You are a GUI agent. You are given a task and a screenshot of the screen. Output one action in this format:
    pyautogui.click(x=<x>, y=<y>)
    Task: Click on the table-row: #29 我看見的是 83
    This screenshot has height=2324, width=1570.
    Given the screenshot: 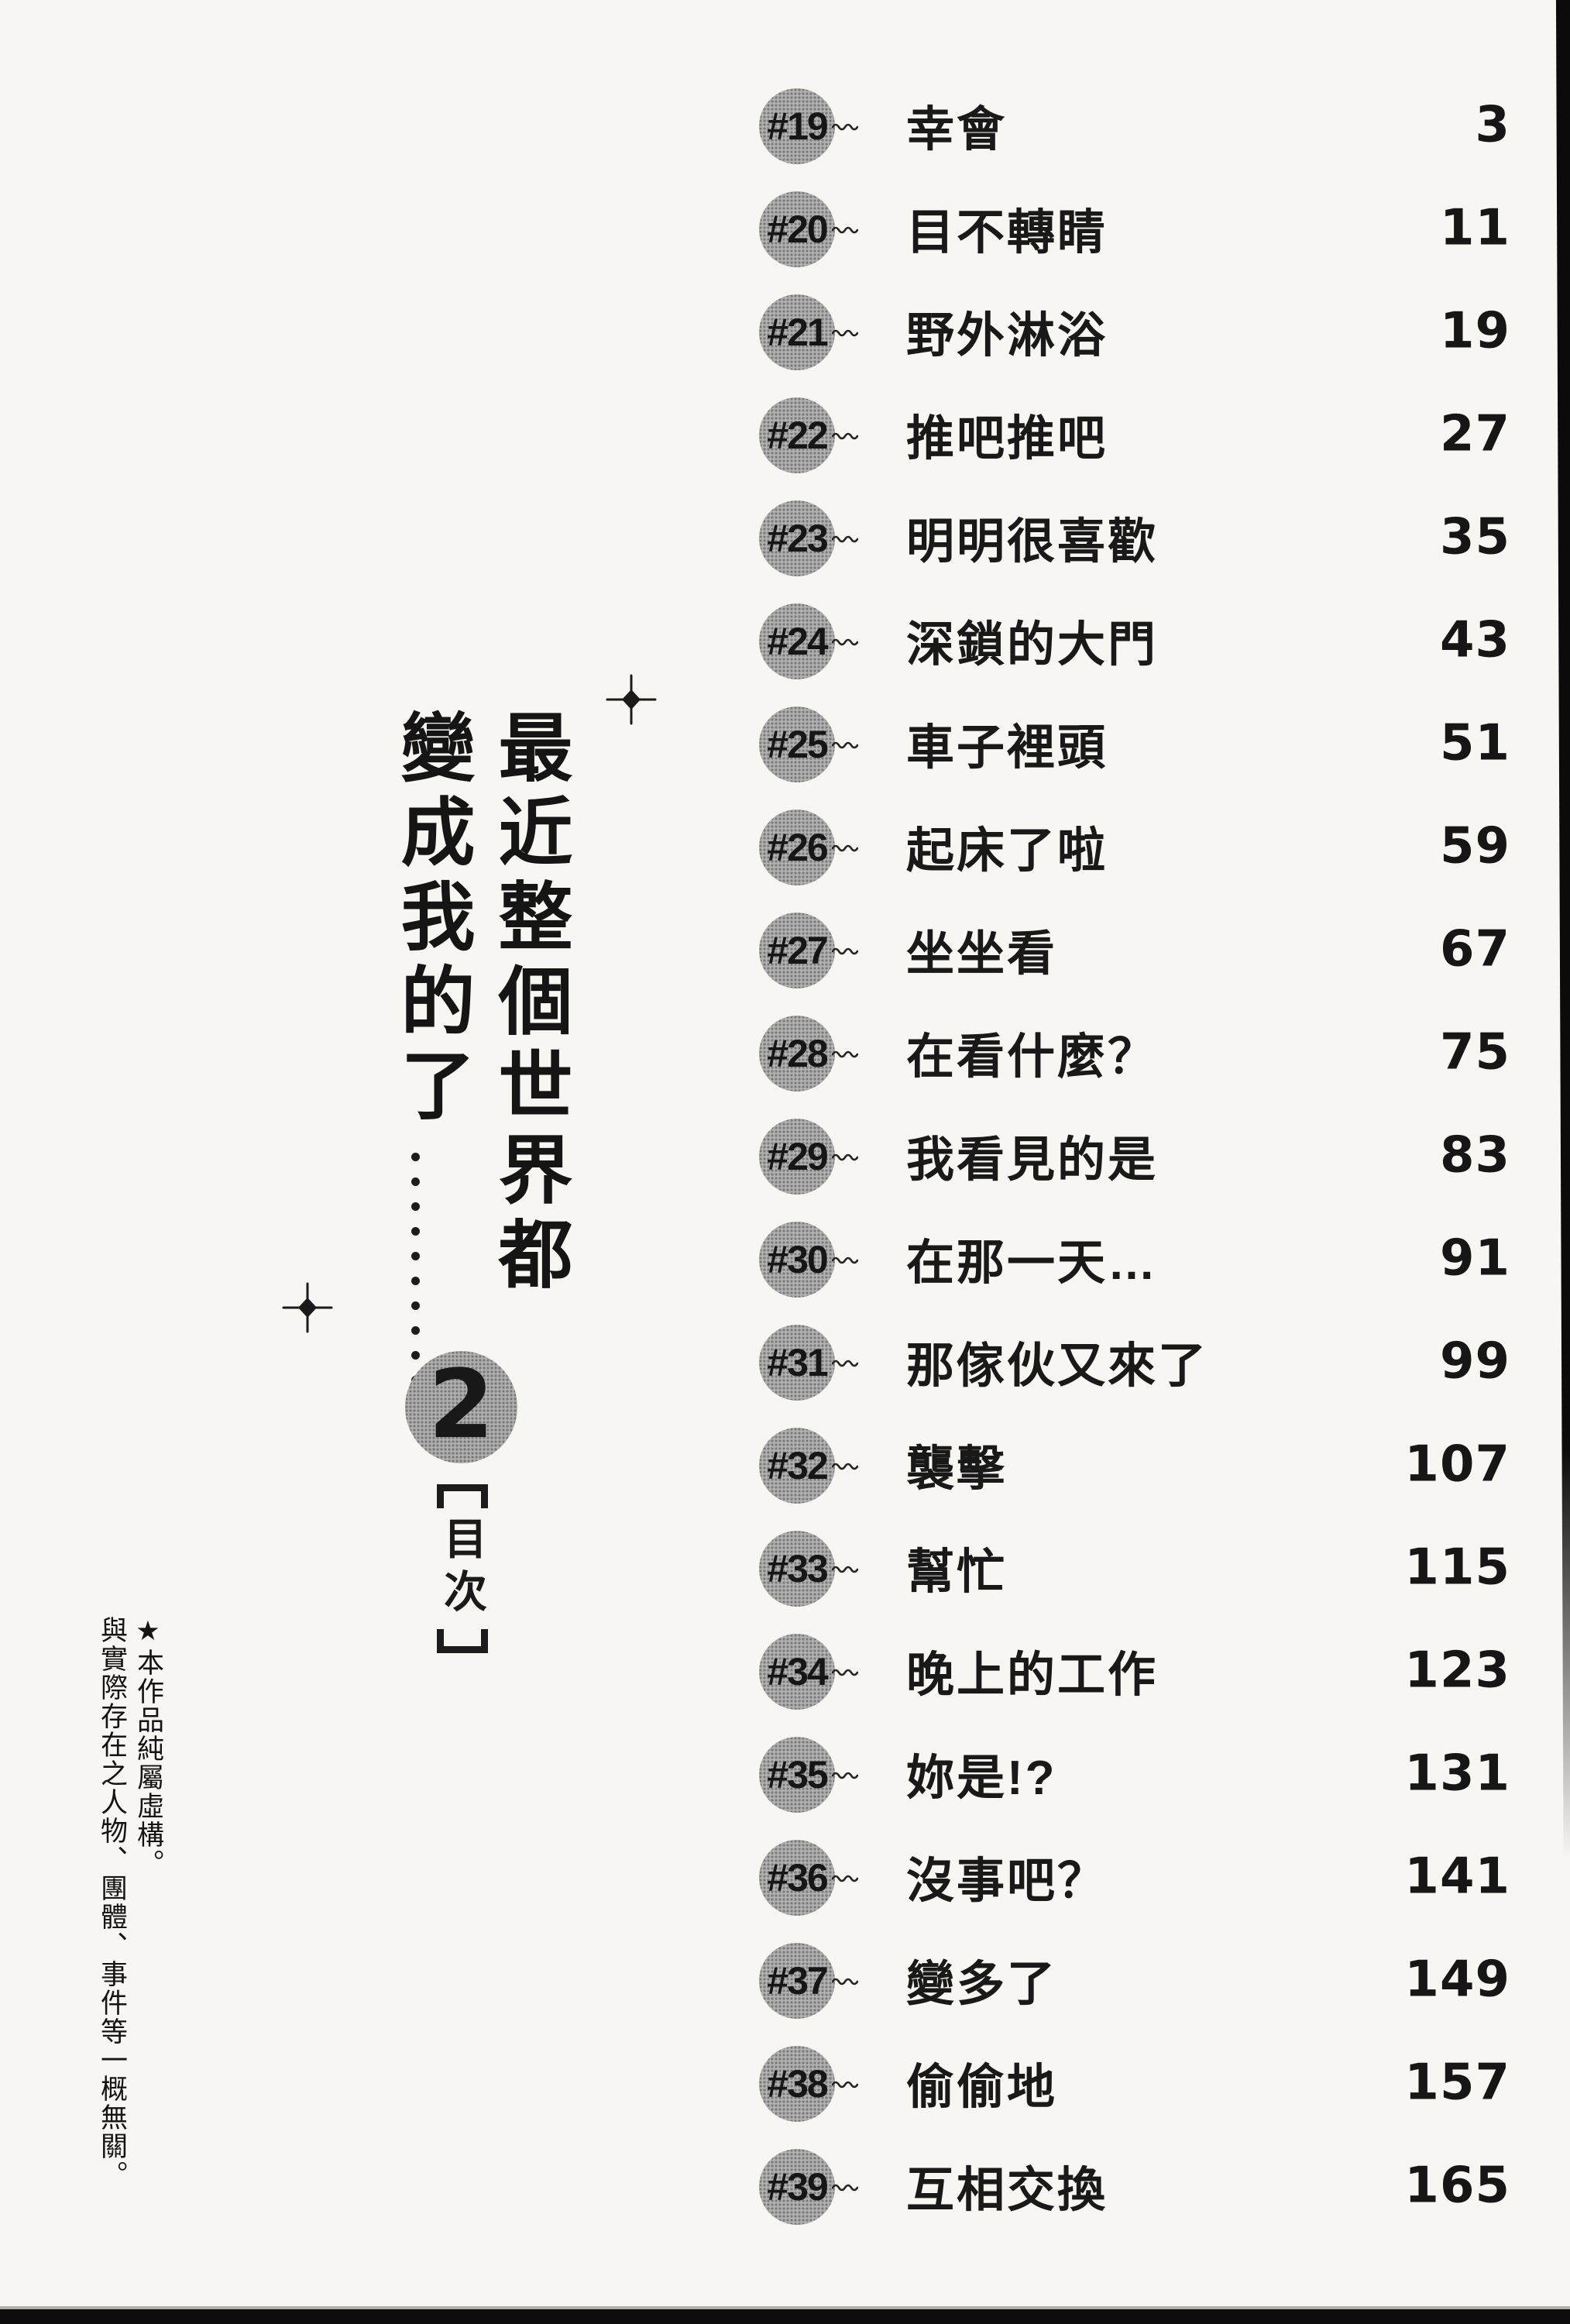 What is the action you would take?
    pyautogui.click(x=785, y=1156)
    